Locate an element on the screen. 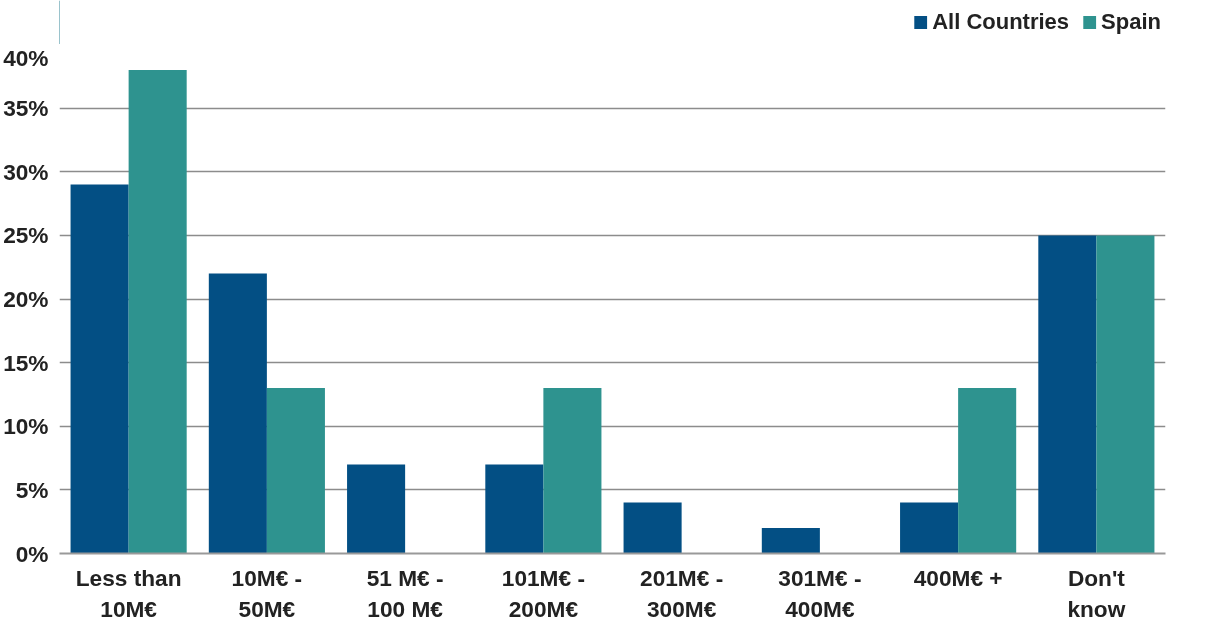  y-tick-label: 20% is located at coordinates (26, 299).